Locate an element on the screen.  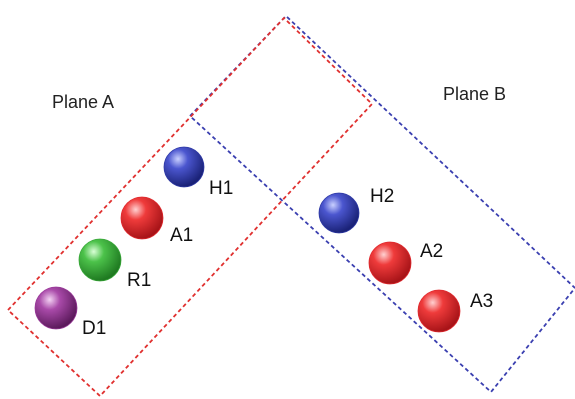
atom-h2-sphere is located at coordinates (339, 213).